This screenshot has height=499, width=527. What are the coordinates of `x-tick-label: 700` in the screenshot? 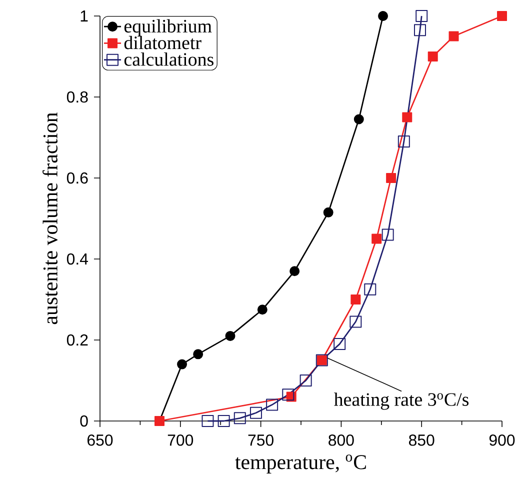 It's located at (181, 440).